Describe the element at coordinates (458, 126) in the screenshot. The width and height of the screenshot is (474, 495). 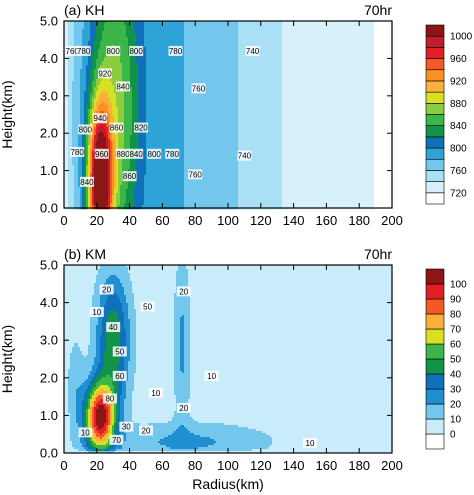
I see `colorbar-label: 840` at that location.